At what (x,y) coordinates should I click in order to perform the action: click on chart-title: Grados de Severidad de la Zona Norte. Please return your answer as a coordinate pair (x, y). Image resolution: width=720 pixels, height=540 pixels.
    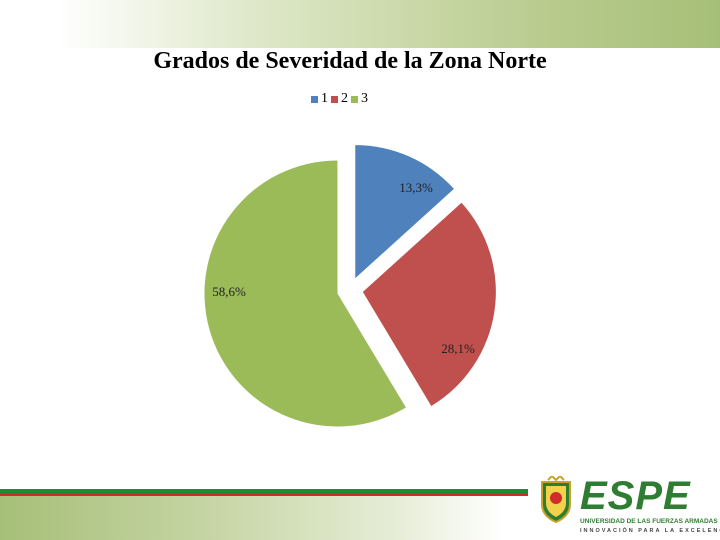
    Looking at the image, I should click on (350, 61).